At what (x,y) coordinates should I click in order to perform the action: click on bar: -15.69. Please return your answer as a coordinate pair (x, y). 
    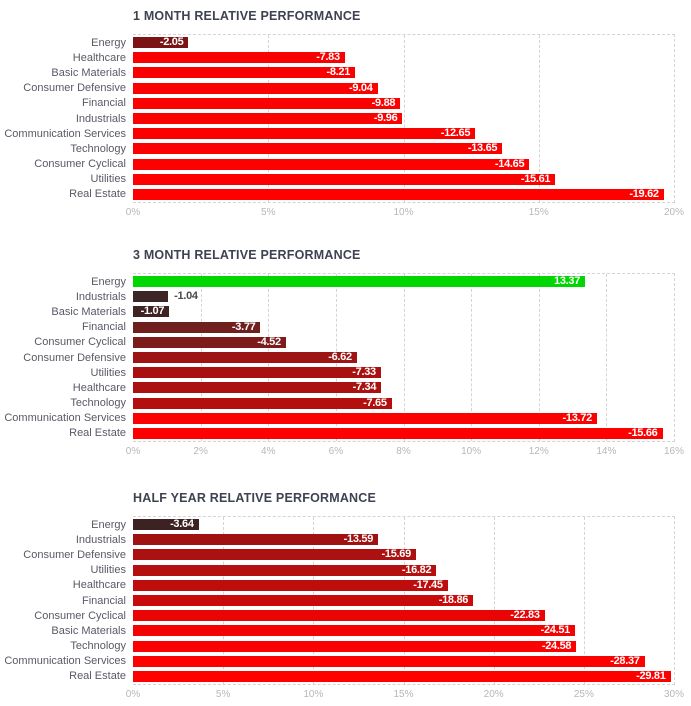
    Looking at the image, I should click on (274, 554).